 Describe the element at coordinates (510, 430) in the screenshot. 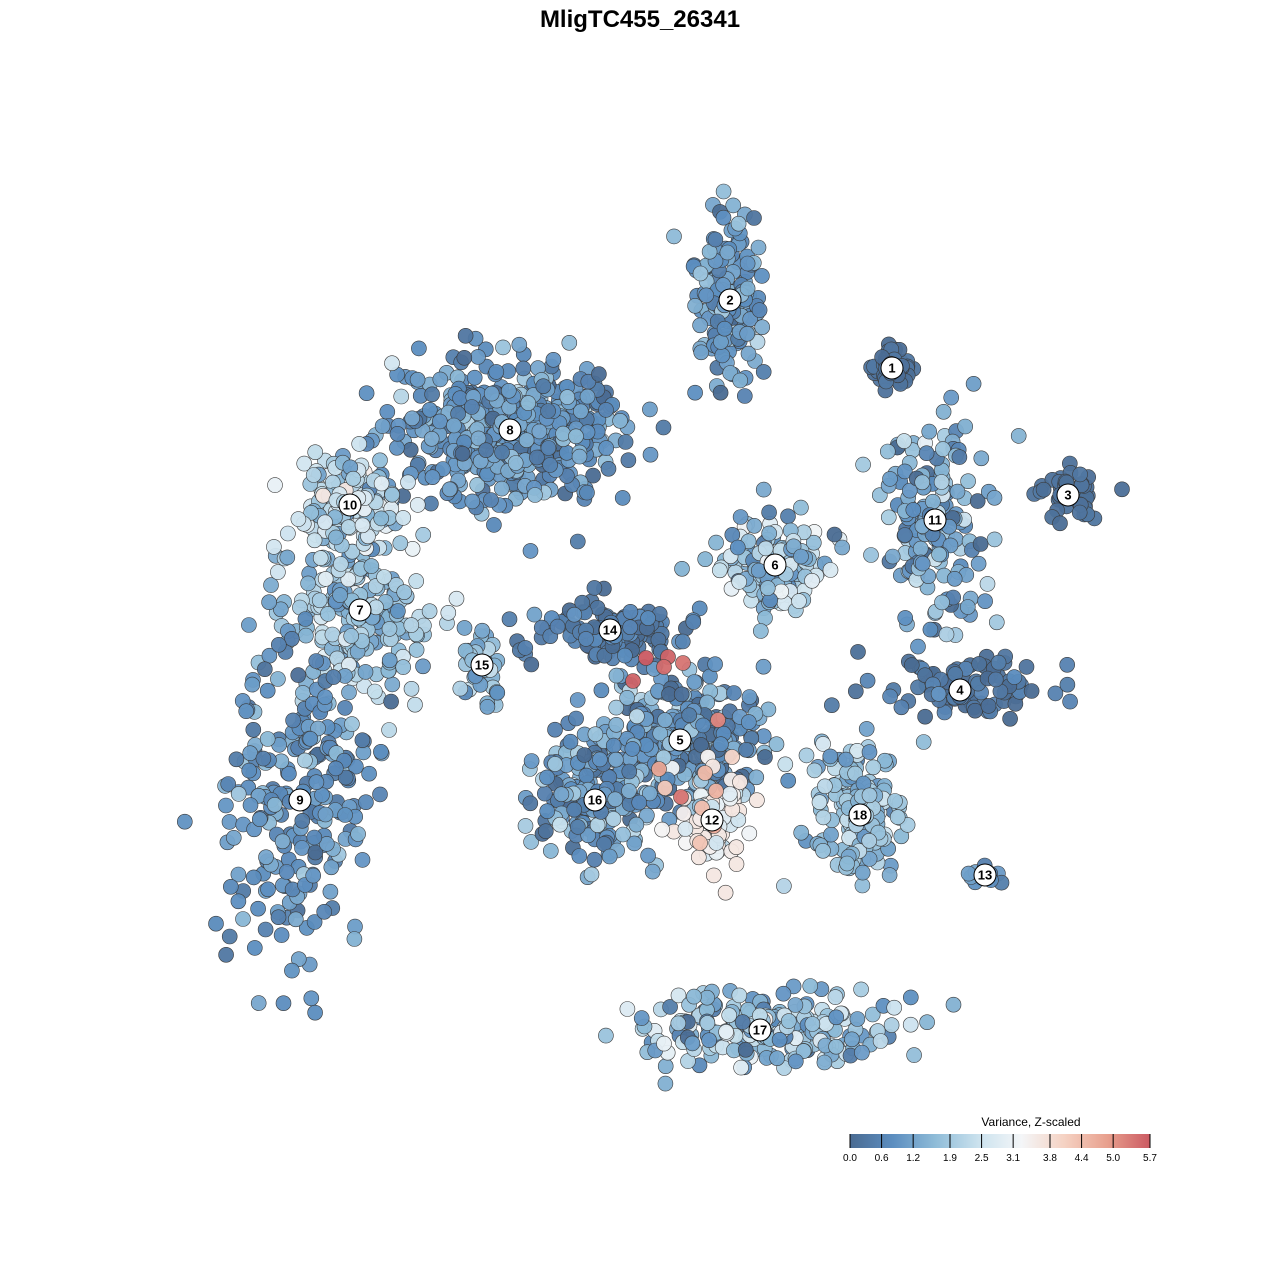

I see `cluster-label-8: 8` at that location.